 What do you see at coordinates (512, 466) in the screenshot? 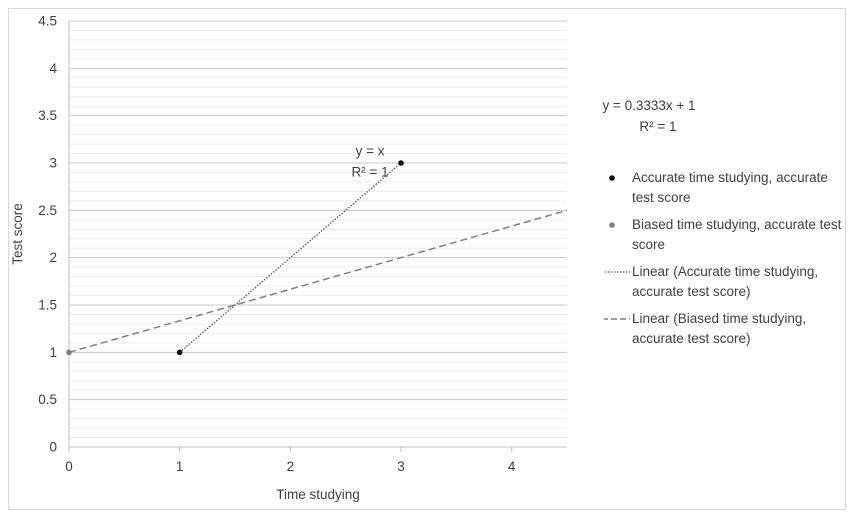
I see `x-tick-label: 4` at bounding box center [512, 466].